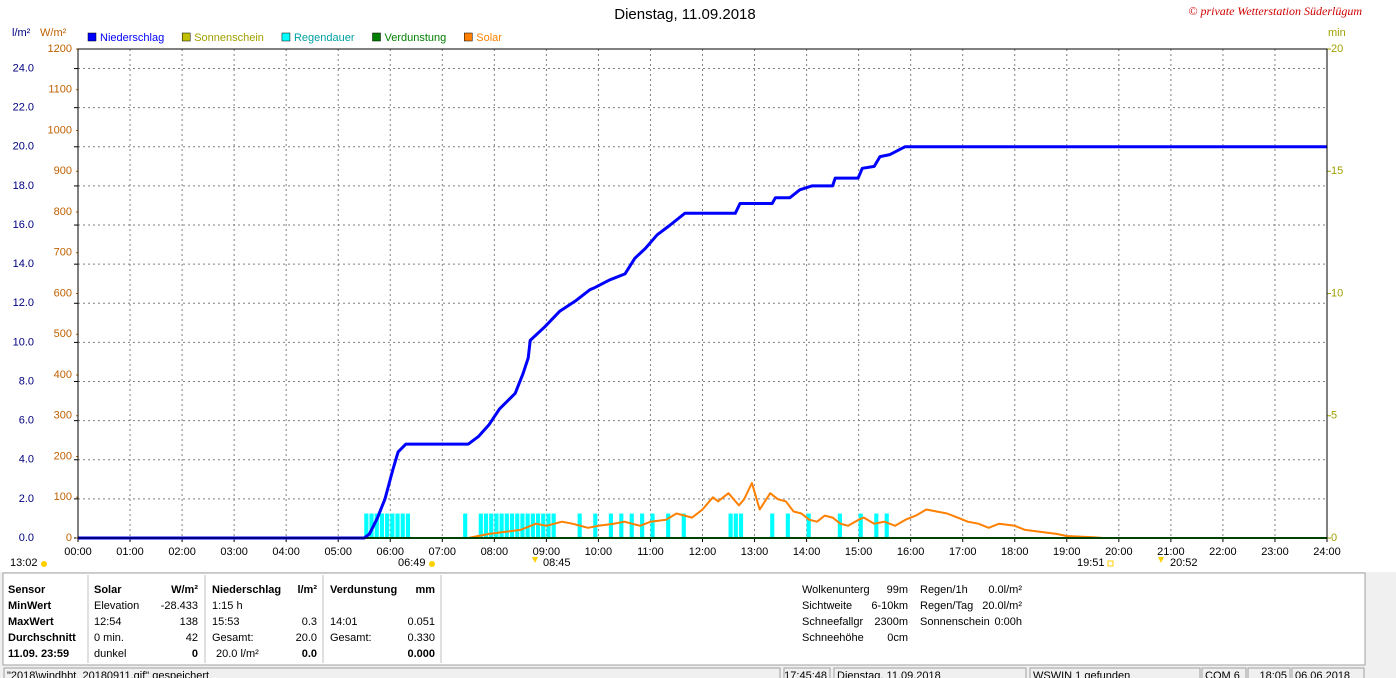 This screenshot has width=1396, height=678. Describe the element at coordinates (495, 552) in the screenshot. I see `x-tick-label: 08:00` at that location.